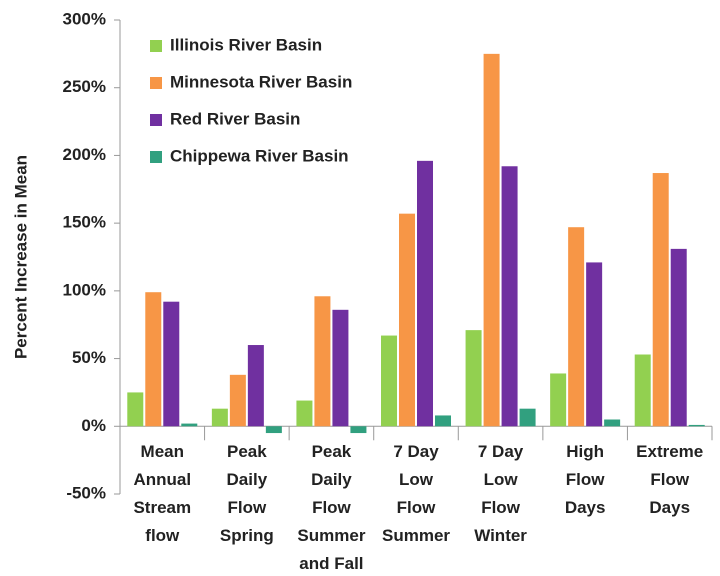  I want to click on x-tick-label: Extreme, so click(669, 451).